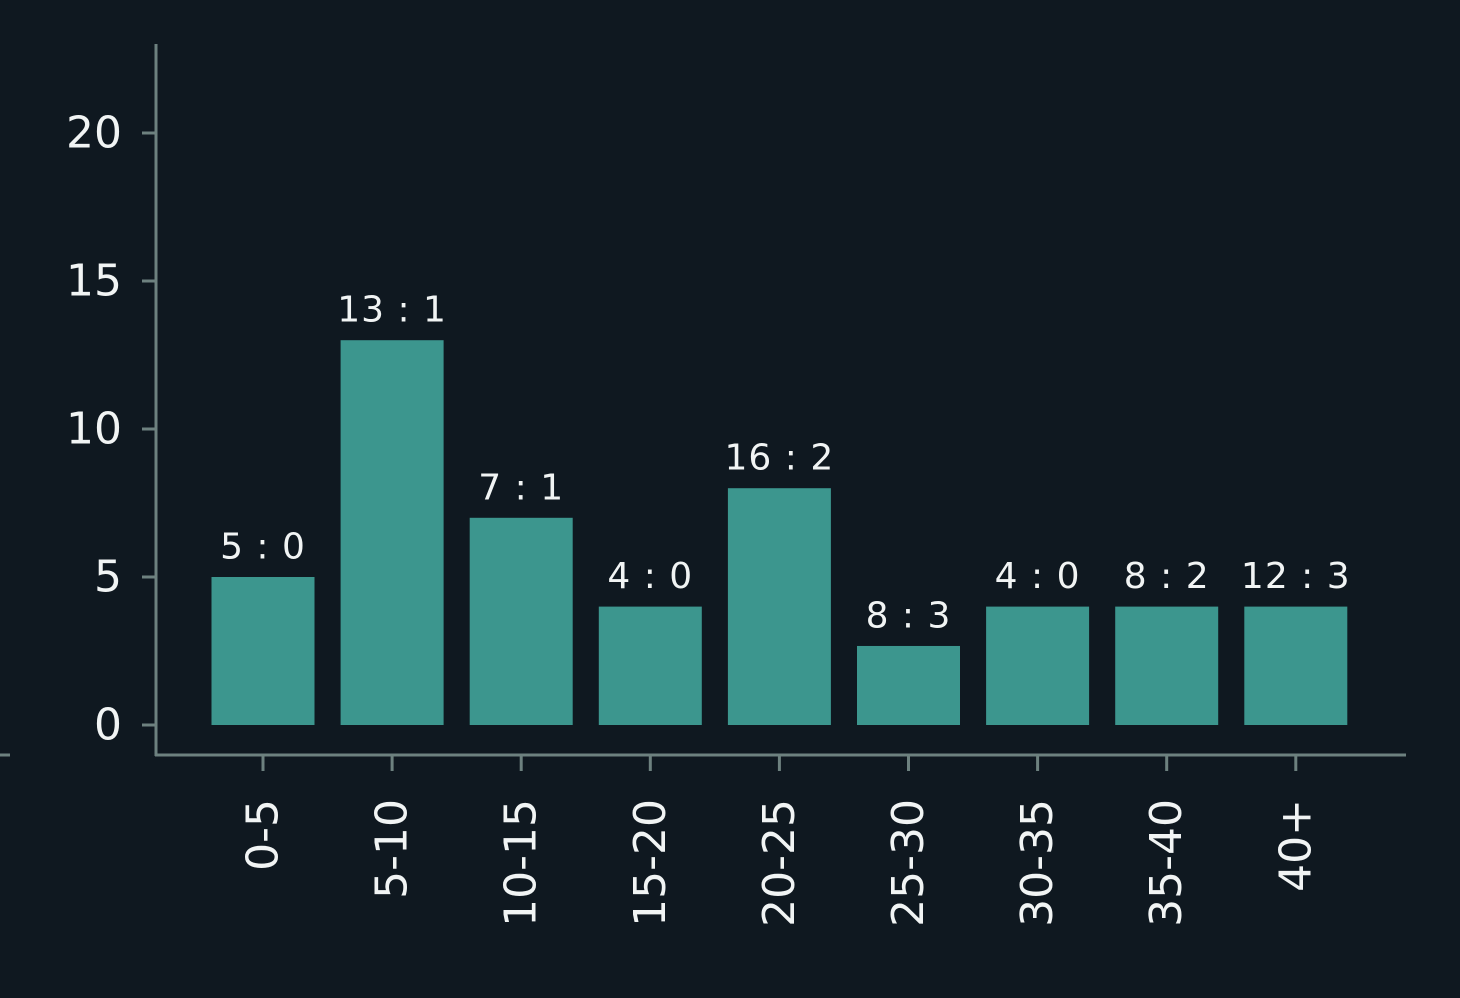  I want to click on data-label-10-15: 7 : 1, so click(521, 487).